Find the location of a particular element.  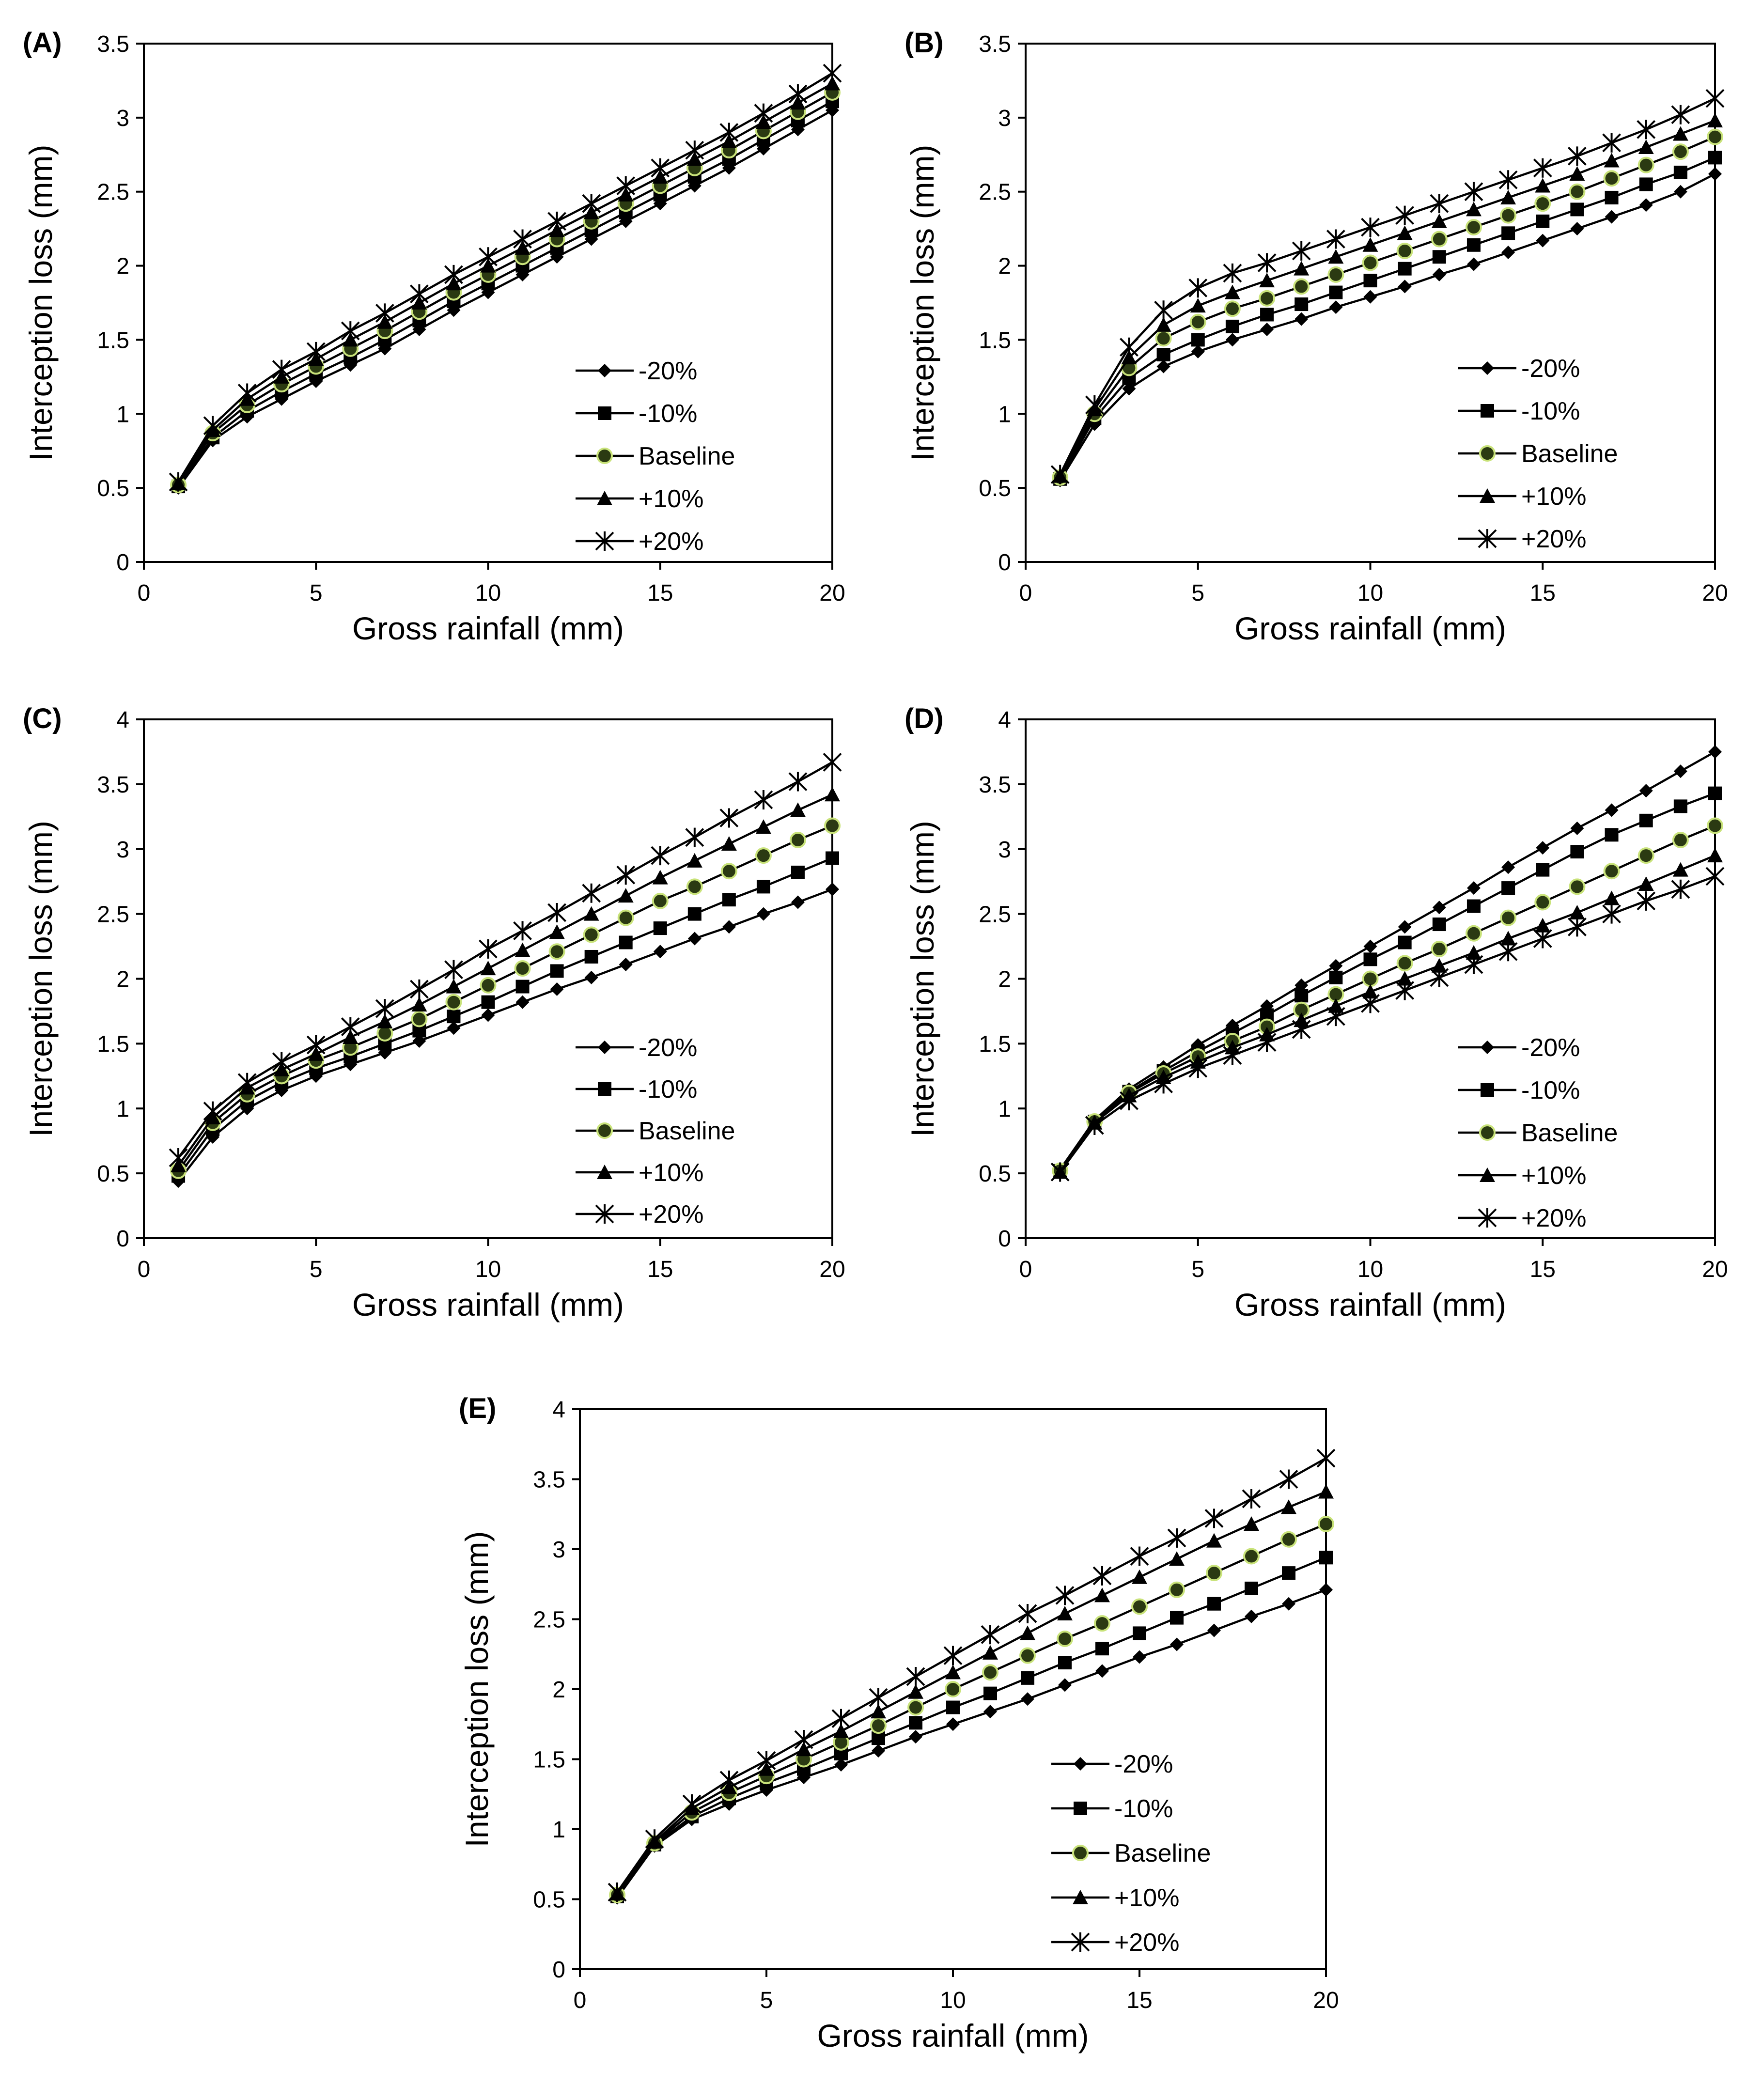

legend-item: +10% is located at coordinates (1522, 1176).